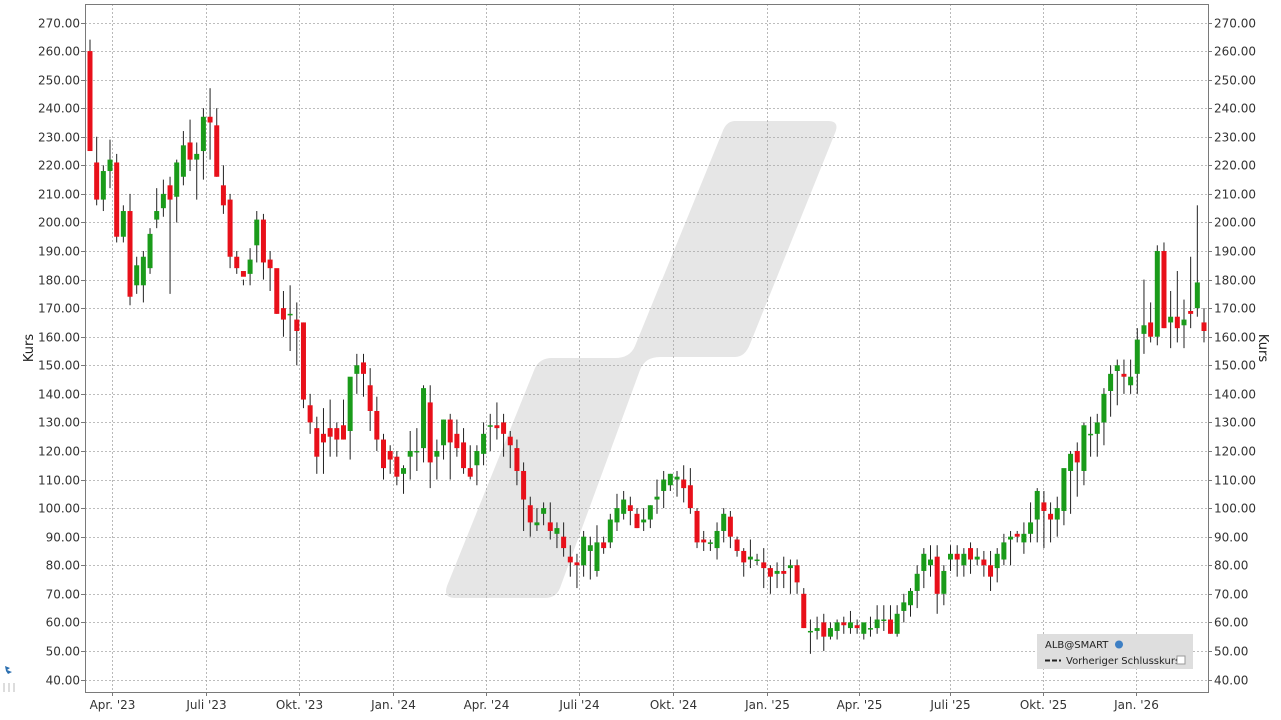 Image resolution: width=1281 pixels, height=720 pixels. What do you see at coordinates (63, 595) in the screenshot?
I see `y-tick-label-left: 70.00` at bounding box center [63, 595].